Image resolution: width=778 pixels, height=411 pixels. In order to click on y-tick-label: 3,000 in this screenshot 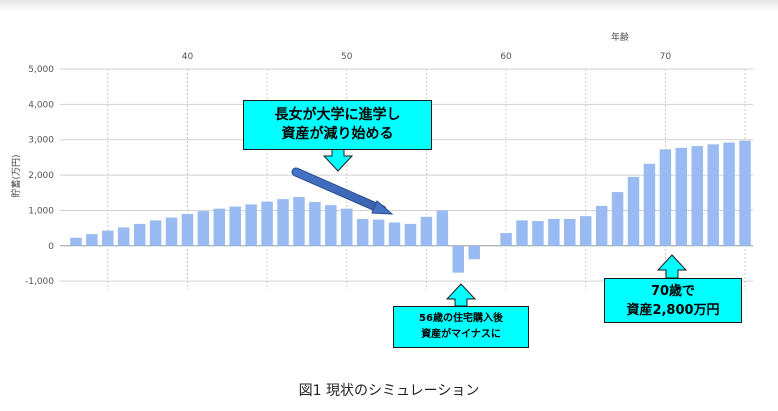, I will do `click(41, 141)`.